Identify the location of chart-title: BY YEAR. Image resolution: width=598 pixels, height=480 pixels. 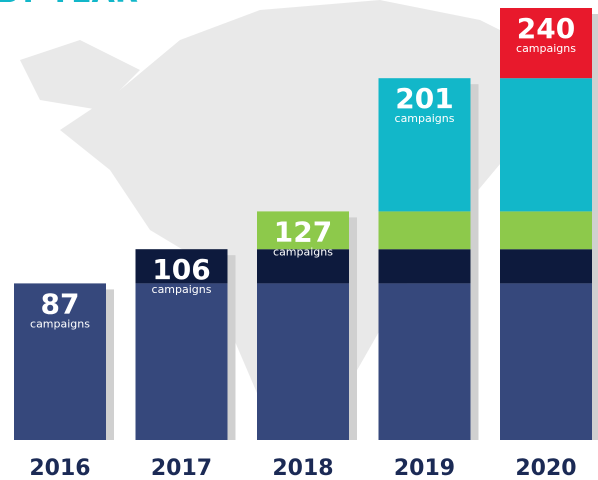
(69, 5).